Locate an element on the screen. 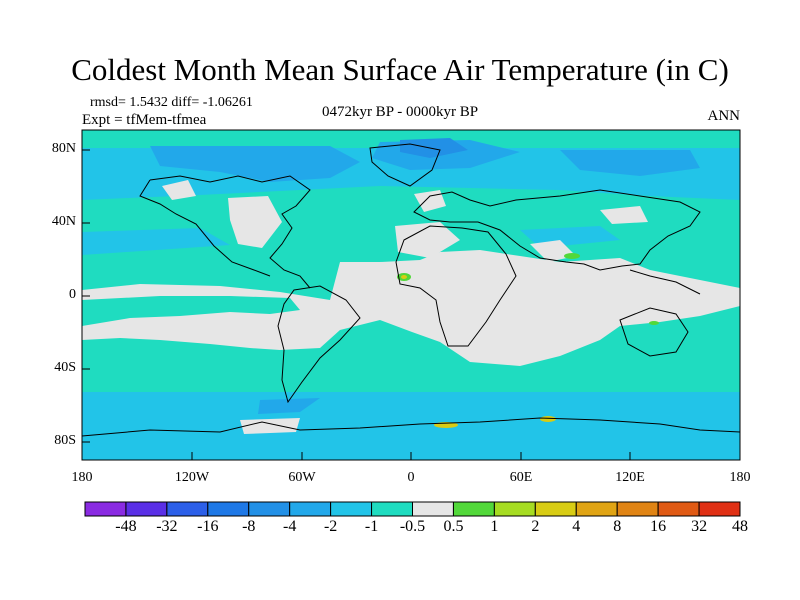 This screenshot has height=600, width=800. lon-label-120w: 120W is located at coordinates (192, 477).